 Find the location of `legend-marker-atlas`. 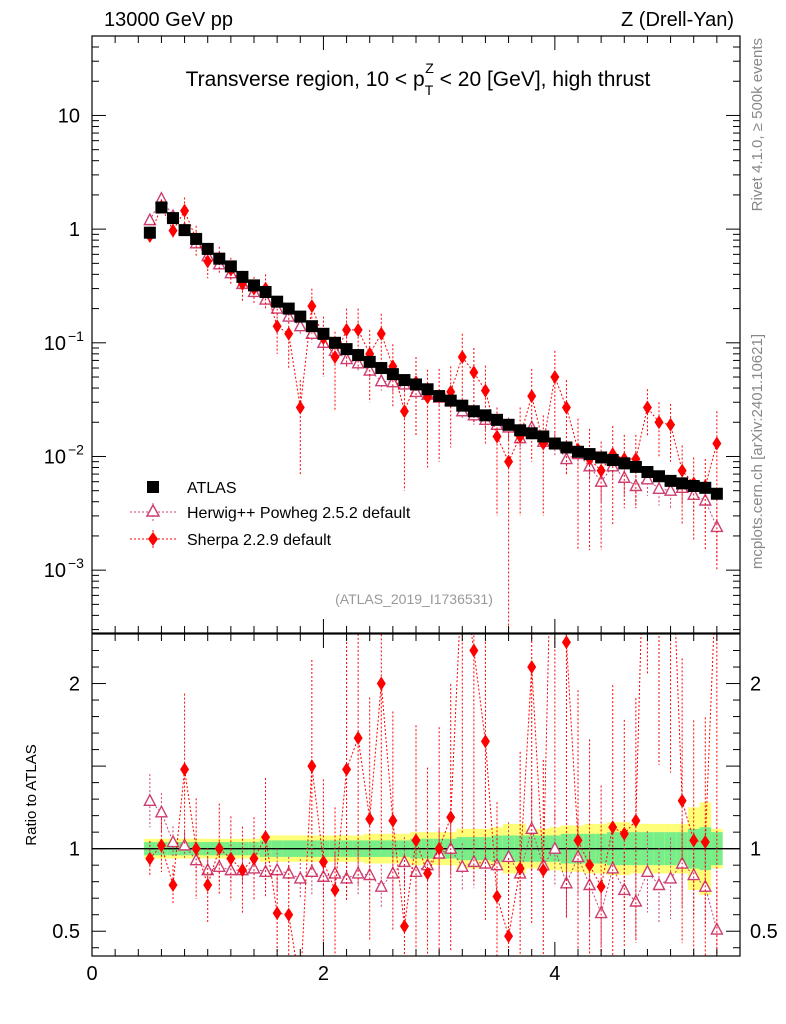

legend-marker-atlas is located at coordinates (153, 487).